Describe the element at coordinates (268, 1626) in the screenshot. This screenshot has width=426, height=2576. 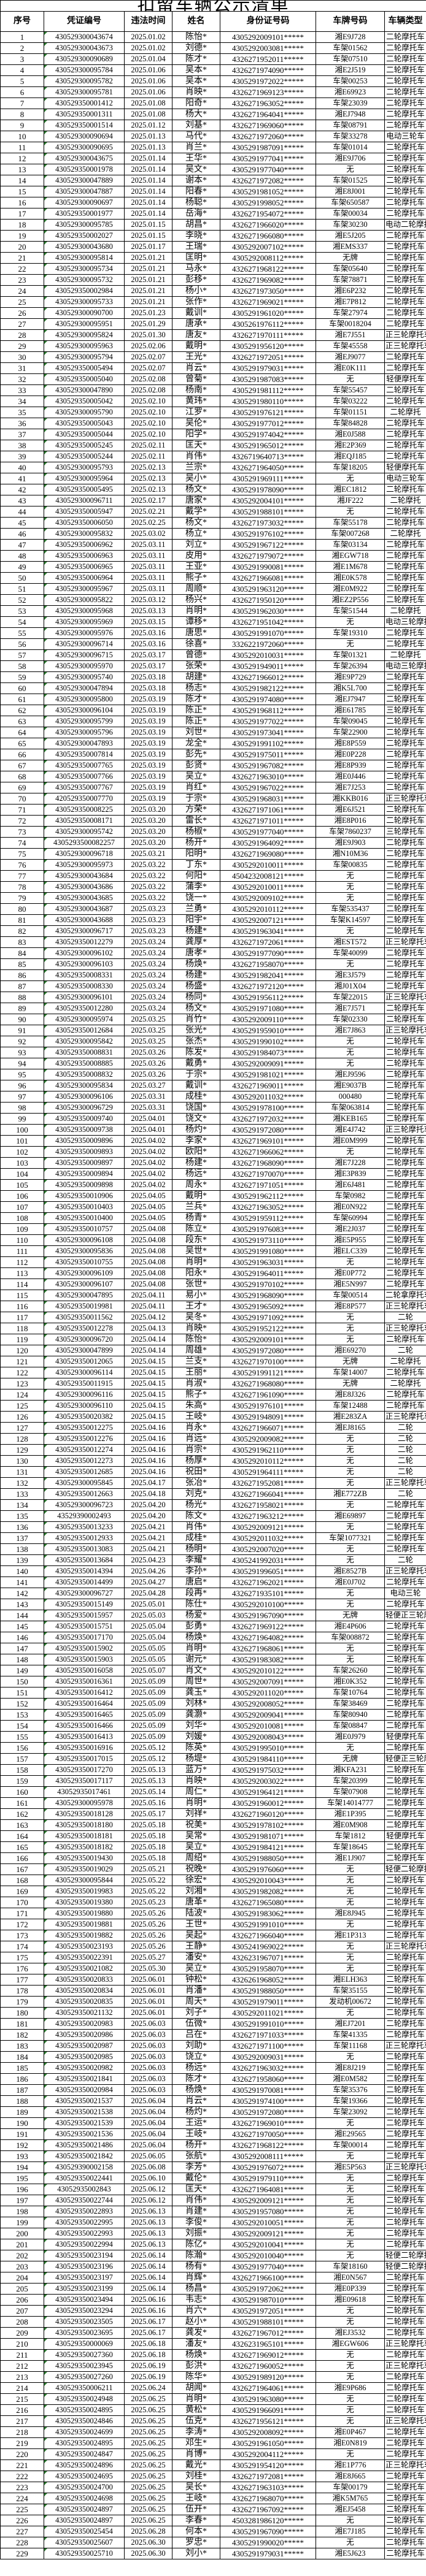
I see `id-cell: 4326271969122*****` at that location.